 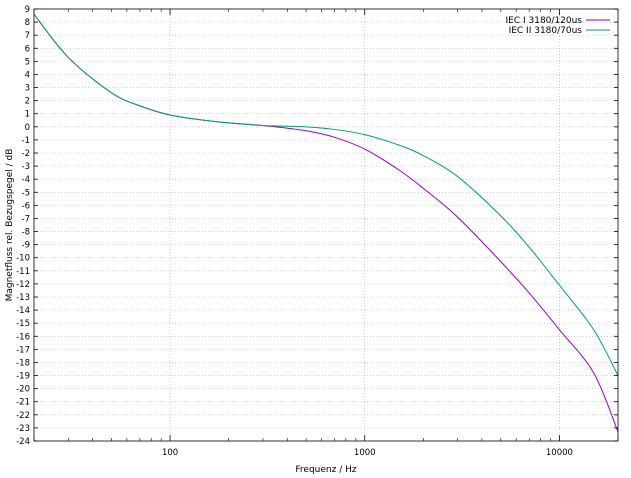 I want to click on y-tick-label: 2, so click(x=27, y=102).